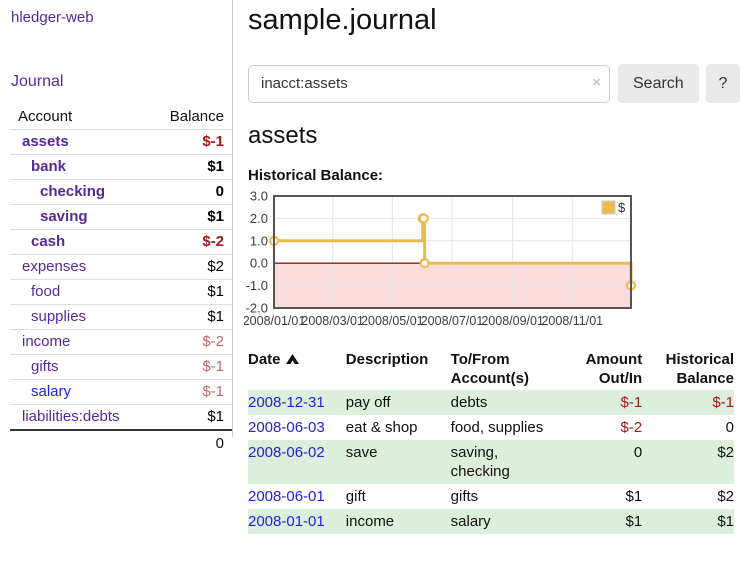 The width and height of the screenshot is (742, 582). I want to click on account-link: income, so click(46, 341).